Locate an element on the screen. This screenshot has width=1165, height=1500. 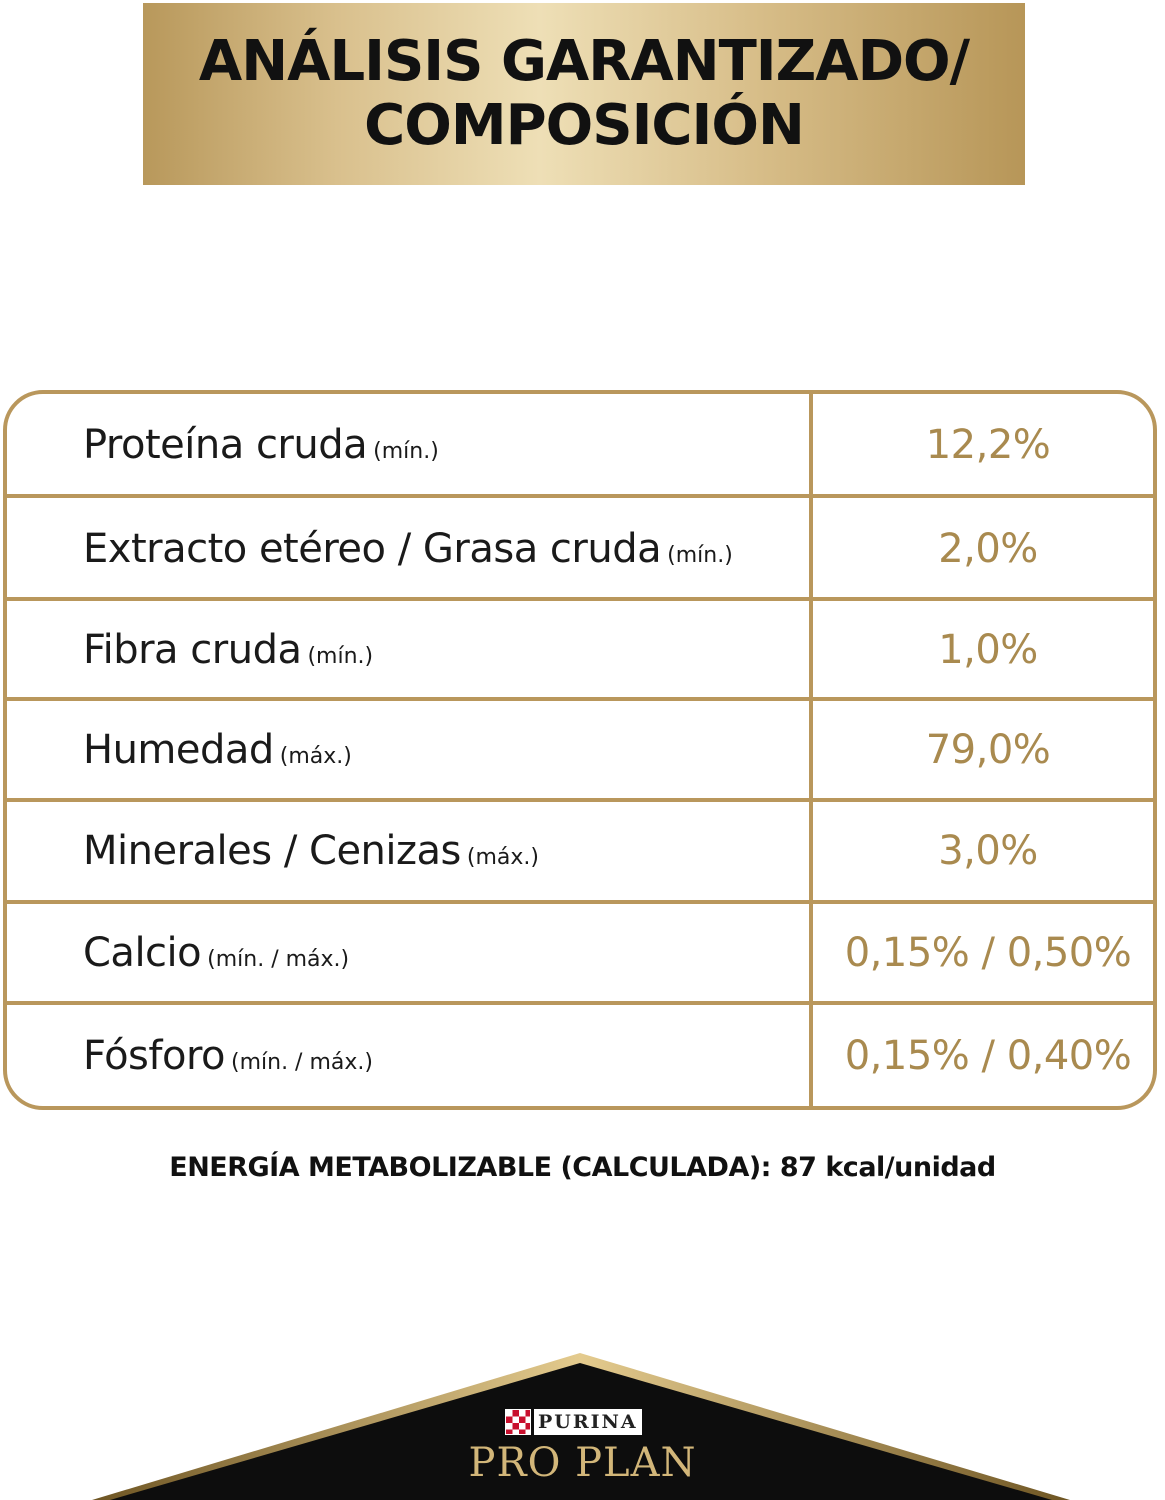
nutrient-name: Extracto etéreo / Grasa cruda is located at coordinates (372, 548).